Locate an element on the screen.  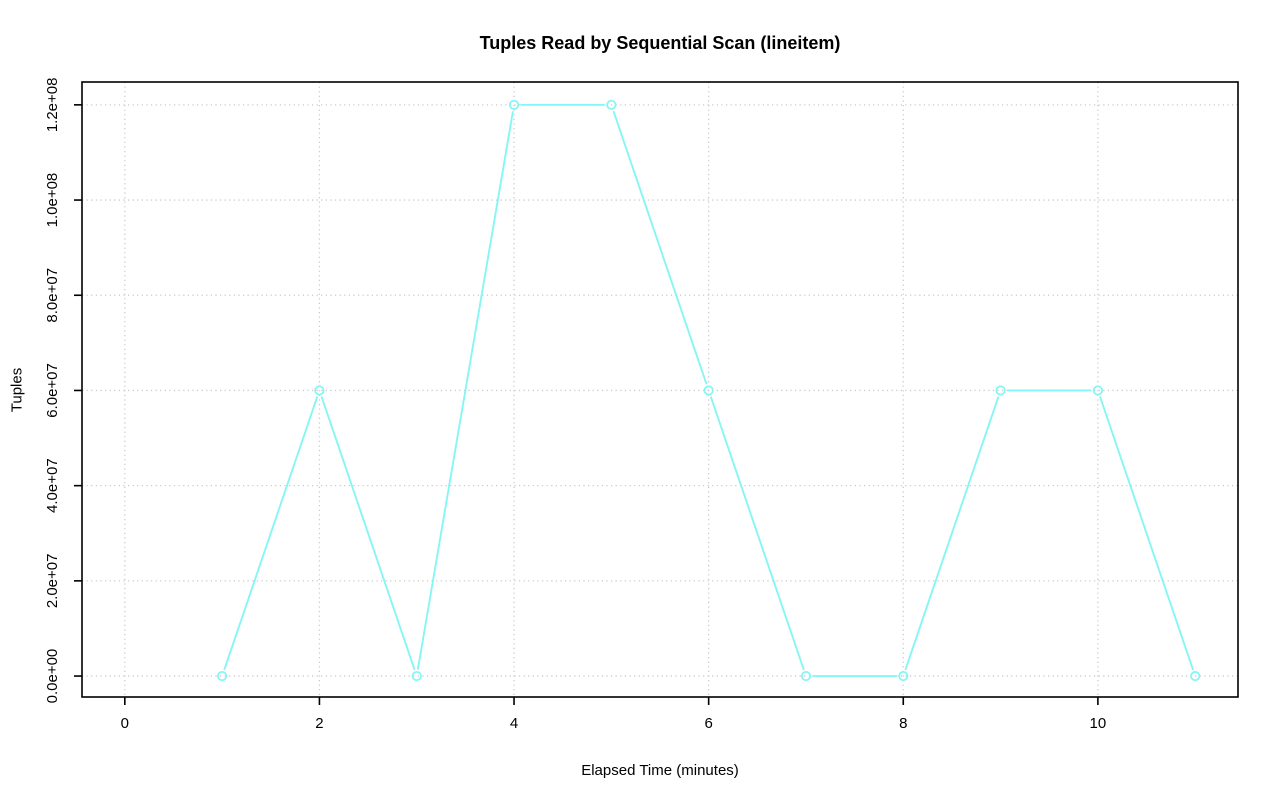
y-tick-label: 0.0e+00 is located at coordinates (52, 676).